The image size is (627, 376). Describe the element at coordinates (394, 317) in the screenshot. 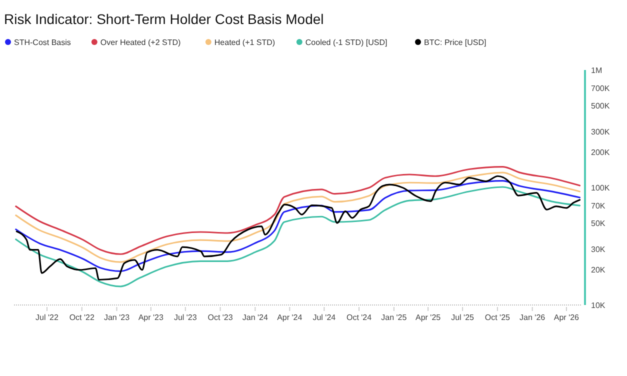

I see `x-tick-label: Jan '25` at that location.